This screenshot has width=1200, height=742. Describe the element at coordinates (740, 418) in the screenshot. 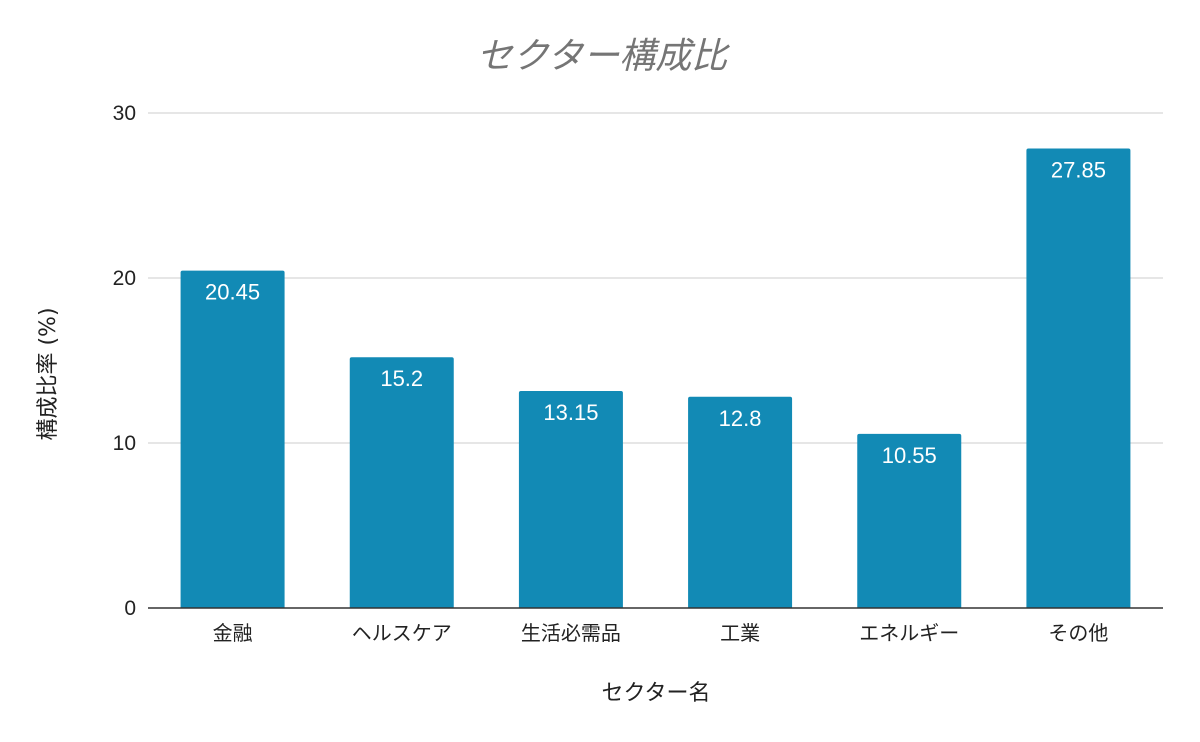

I see `bar-data-label: 12.8` at that location.